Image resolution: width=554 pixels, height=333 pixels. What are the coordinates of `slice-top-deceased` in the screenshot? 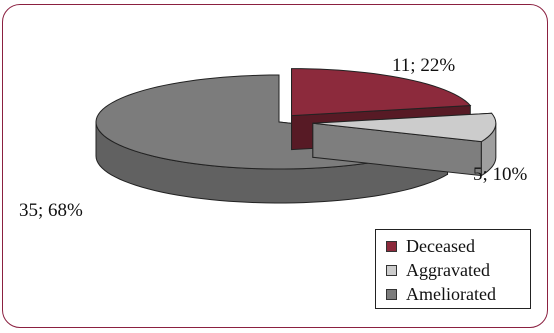 It's located at (381, 92).